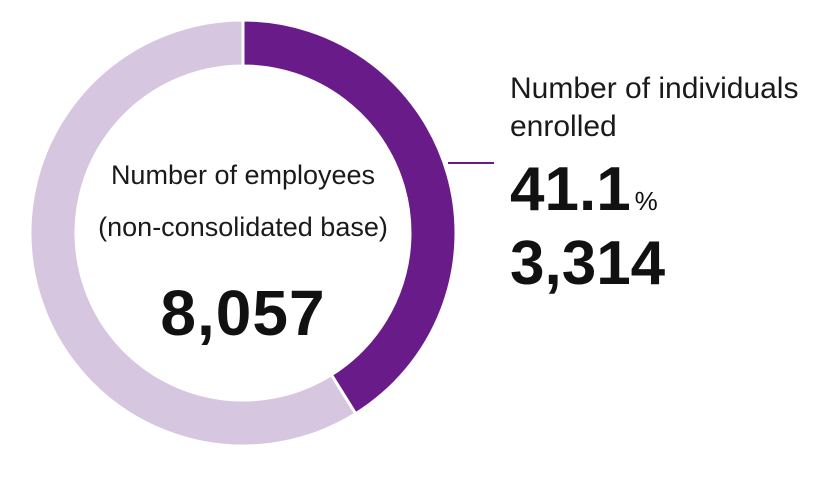 The width and height of the screenshot is (838, 490). Describe the element at coordinates (646, 201) in the screenshot. I see `callout-percent-unit: %` at that location.